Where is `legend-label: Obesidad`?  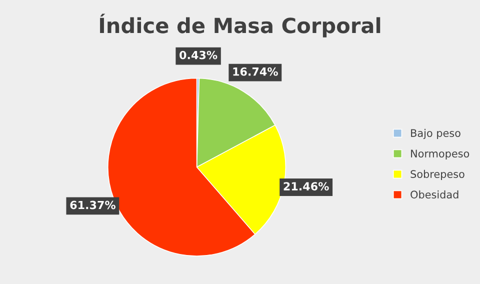
legend-label: Obesidad is located at coordinates (434, 194).